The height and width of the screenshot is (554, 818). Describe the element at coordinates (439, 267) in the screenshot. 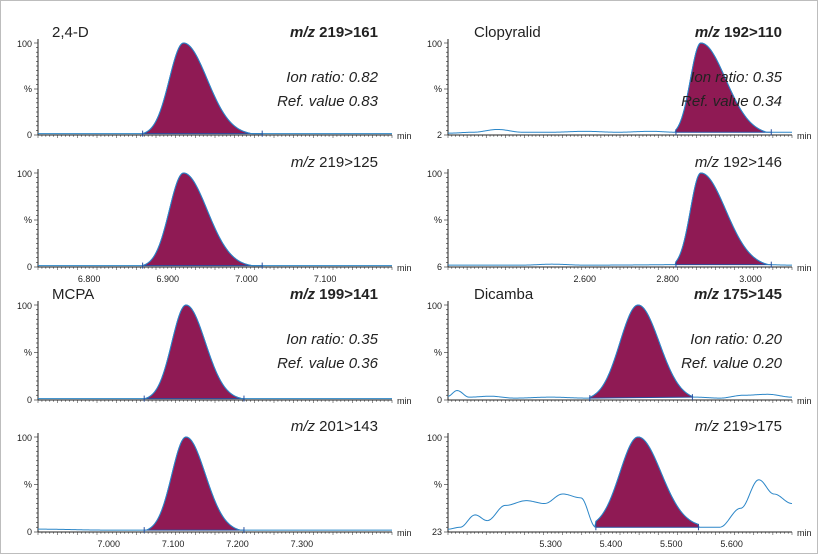

I see `y-zero-label: 6` at that location.